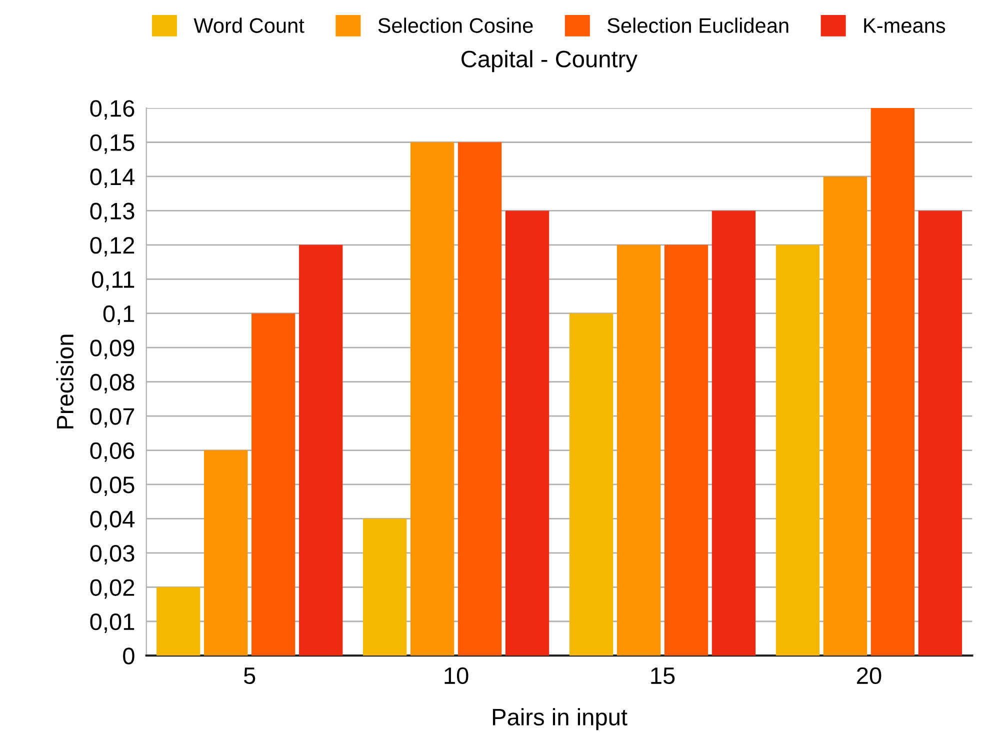  Describe the element at coordinates (112, 520) in the screenshot. I see `y-tick-label: 0,04` at that location.